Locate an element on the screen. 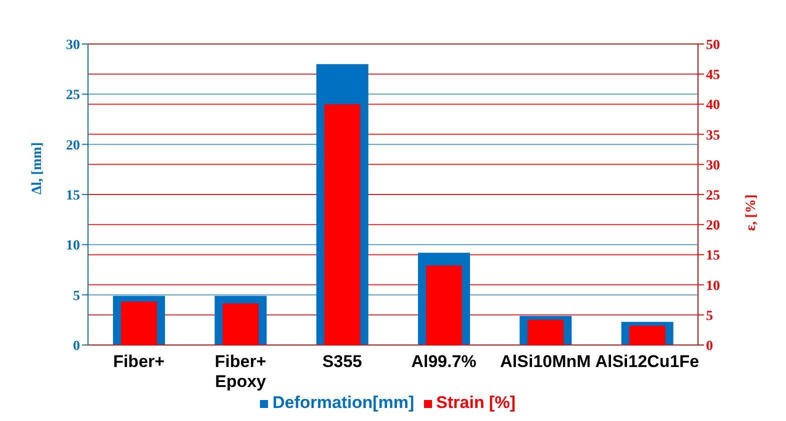 This screenshot has width=786, height=421. y2-tick-label: 15 is located at coordinates (713, 256).